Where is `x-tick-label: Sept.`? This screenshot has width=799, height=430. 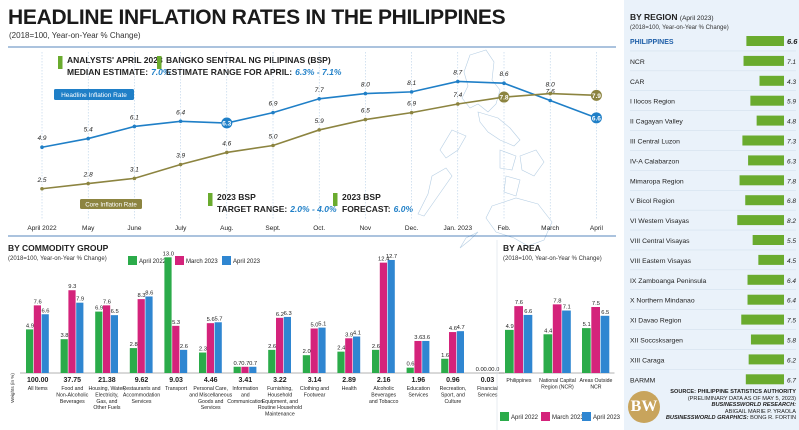 x-tick-label: Sept. is located at coordinates (272, 228).